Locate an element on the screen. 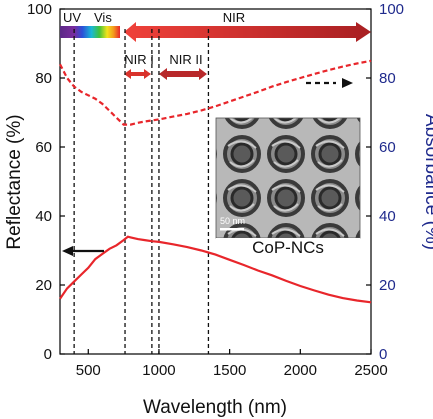 The image size is (433, 419). y-tick-label-100: 100 is located at coordinates (39, 9).